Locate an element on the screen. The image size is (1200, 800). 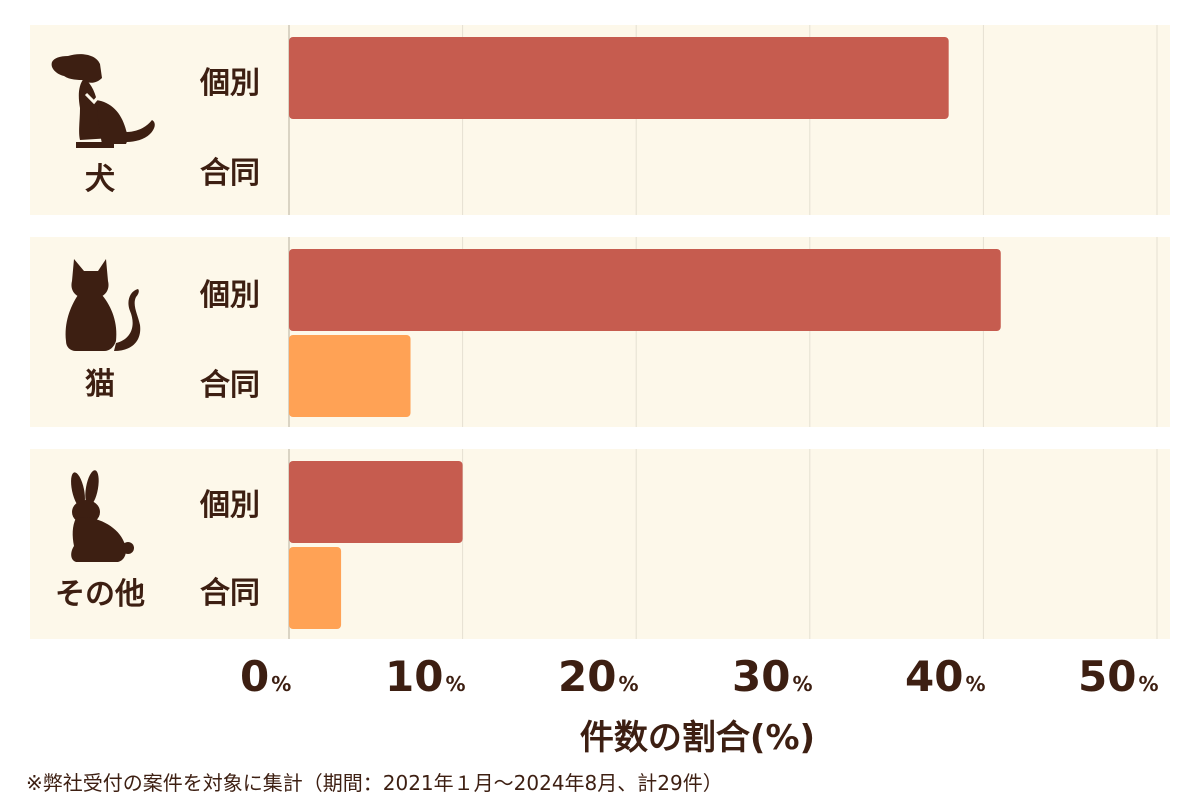
bar-other-joint is located at coordinates (315, 588).